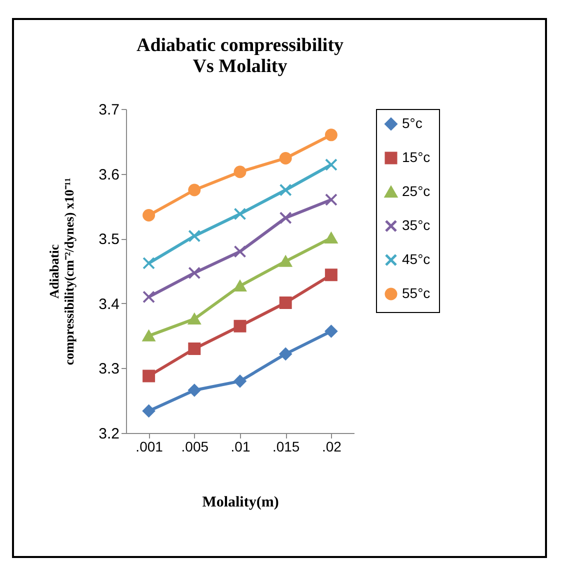  I want to click on x-axis-title: Molality(m), so click(240, 502).